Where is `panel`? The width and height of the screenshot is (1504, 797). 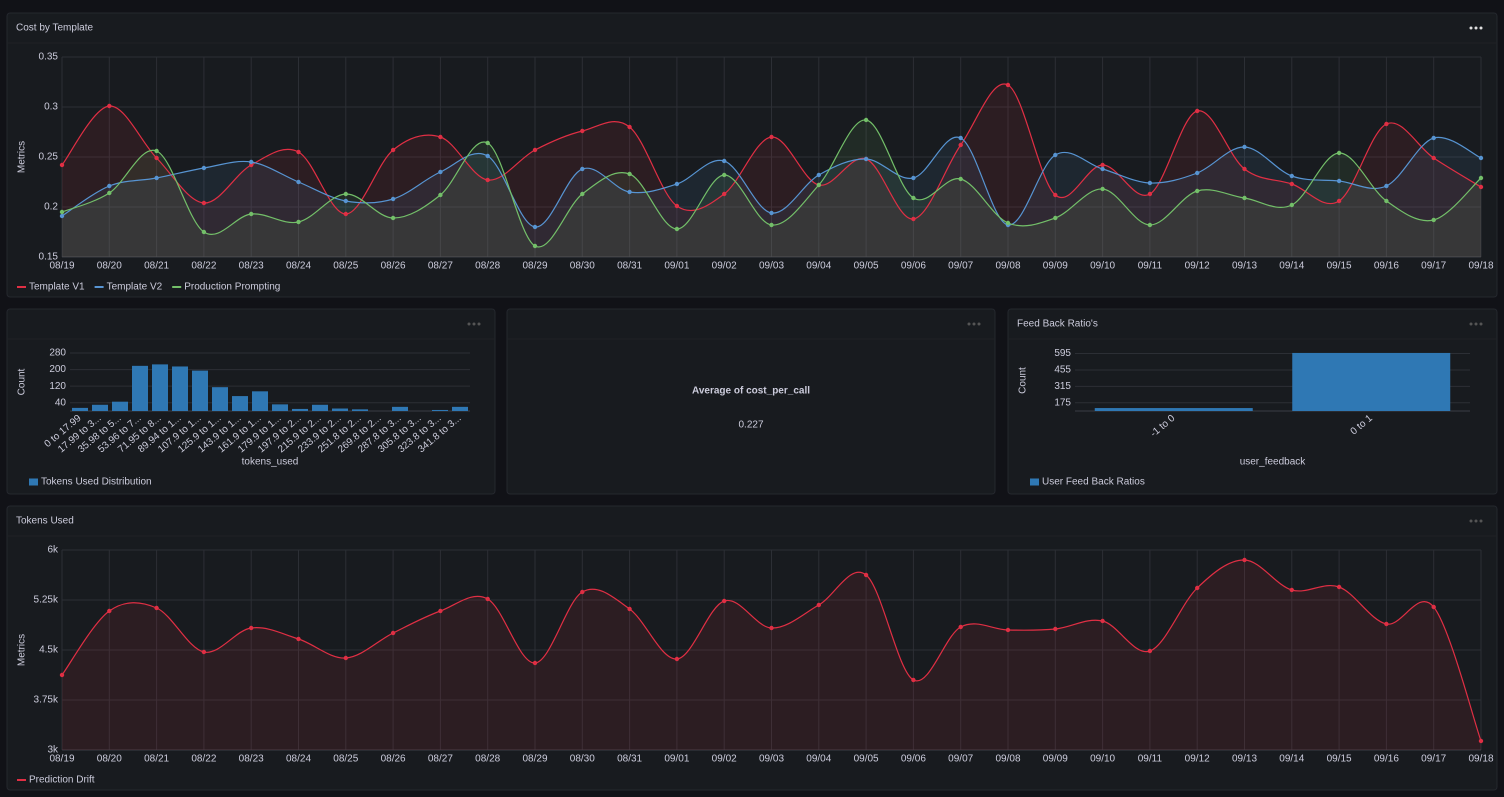 panel is located at coordinates (751, 401).